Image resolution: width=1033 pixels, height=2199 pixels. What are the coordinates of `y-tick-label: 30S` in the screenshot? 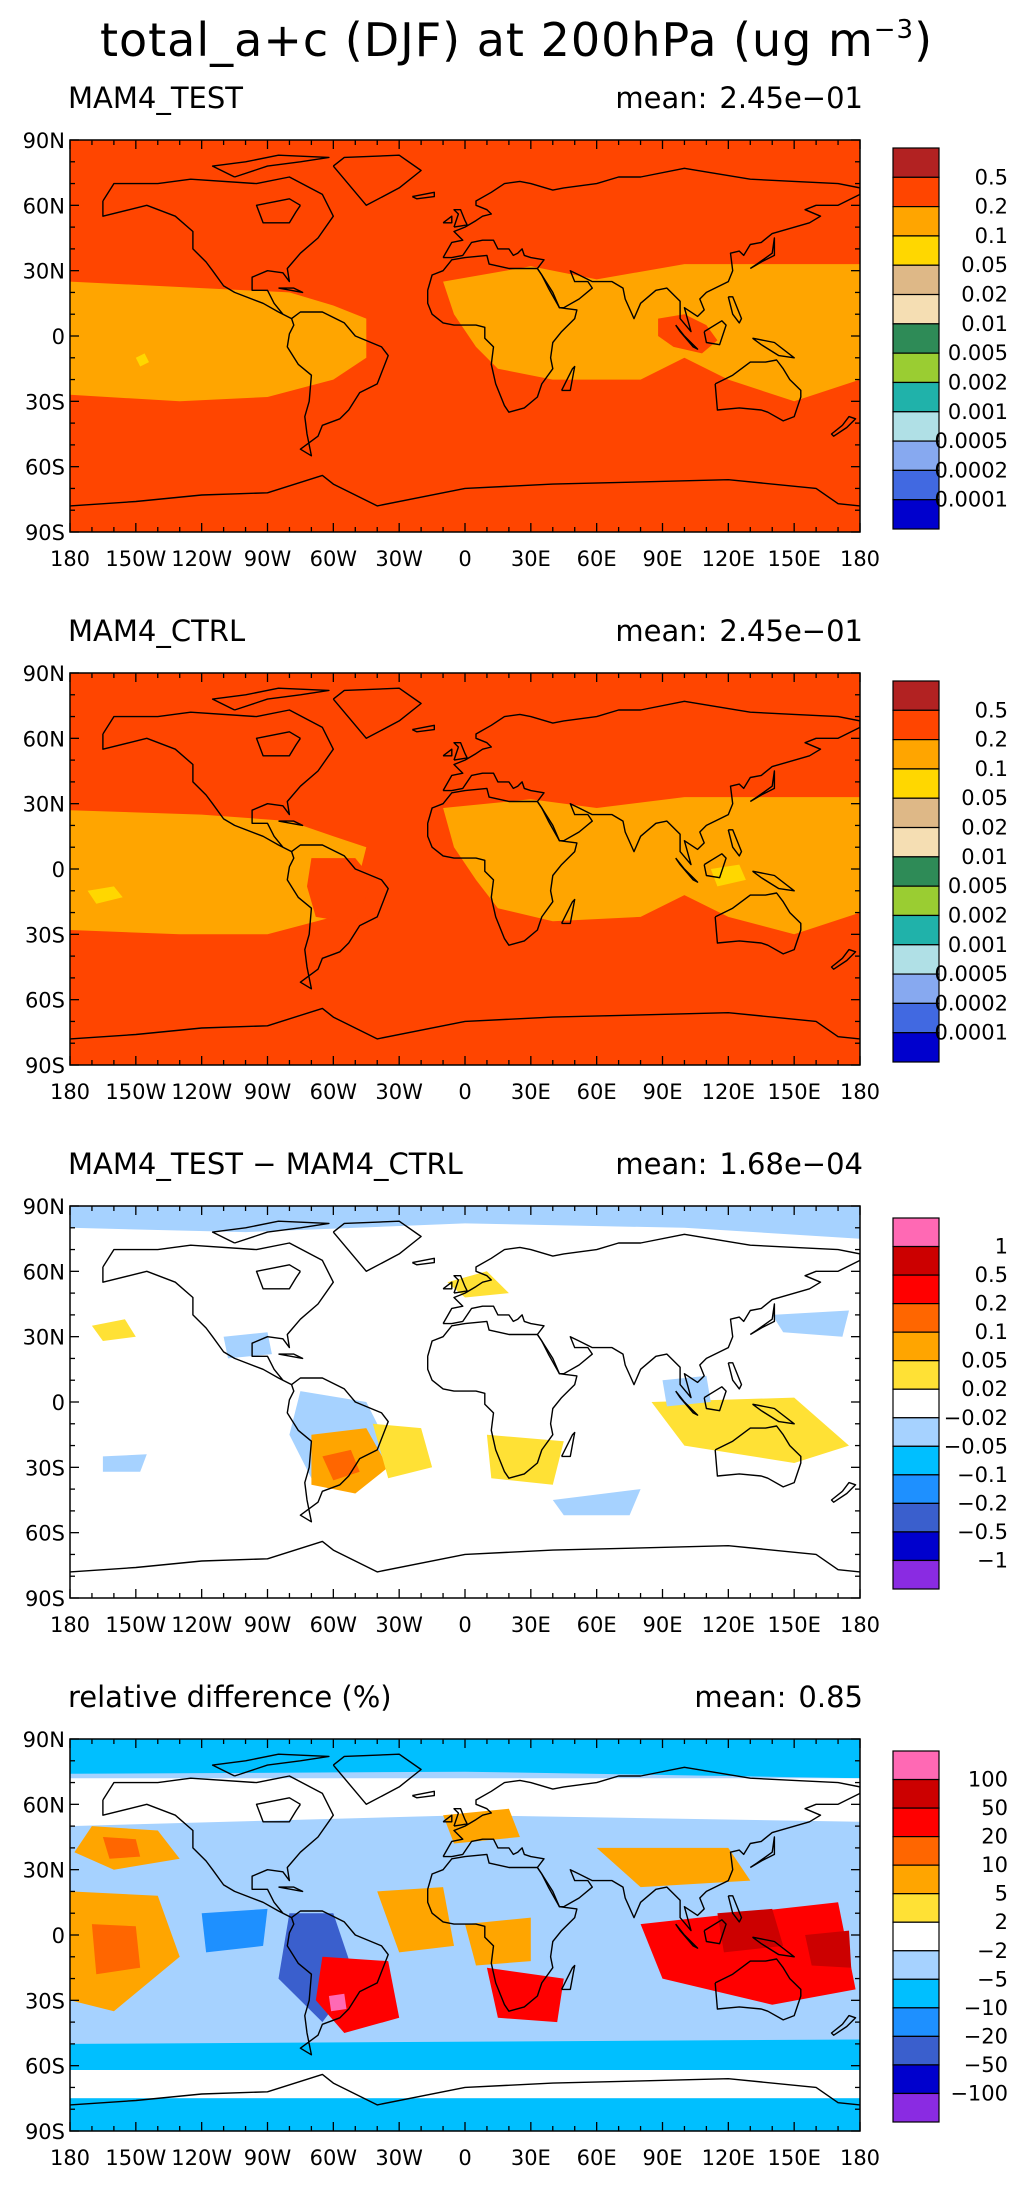 It's located at (45, 2001).